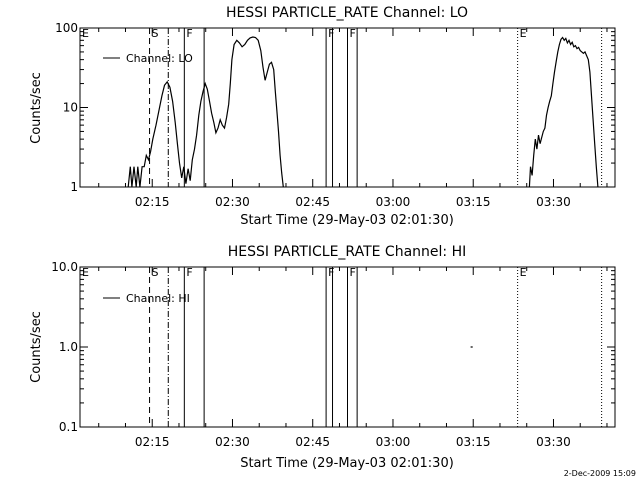 The height and width of the screenshot is (480, 640). What do you see at coordinates (155, 33) in the screenshot?
I see `lo-event-marker-label: S` at bounding box center [155, 33].